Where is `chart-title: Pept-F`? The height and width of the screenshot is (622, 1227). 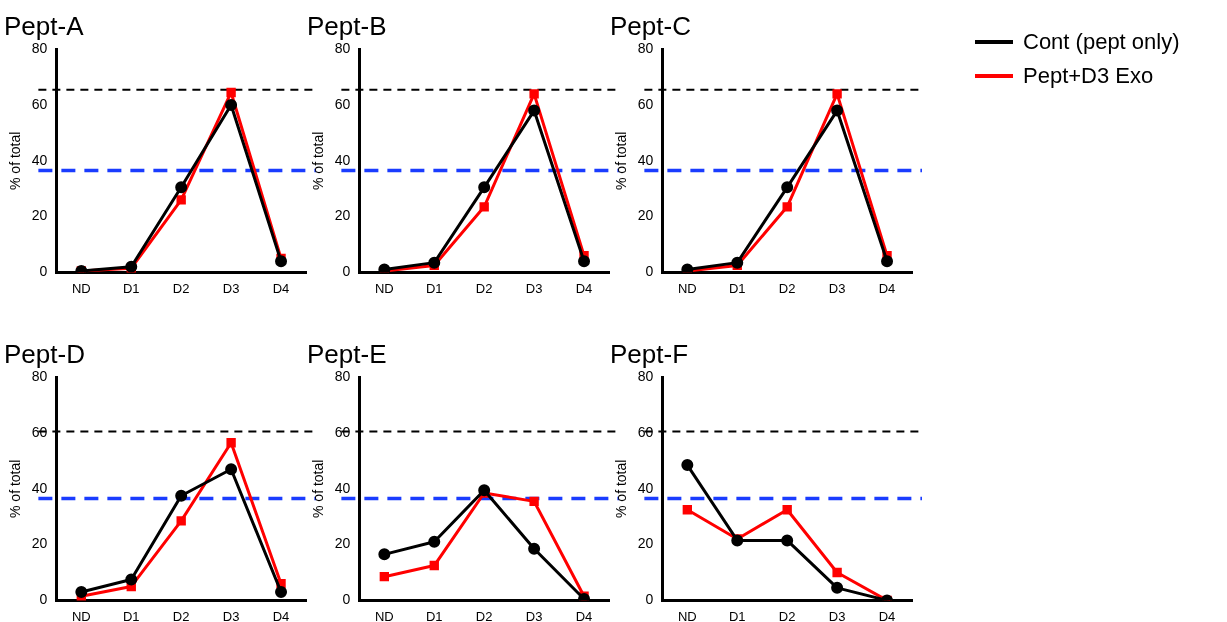
chart-title: Pept-F is located at coordinates (649, 353).